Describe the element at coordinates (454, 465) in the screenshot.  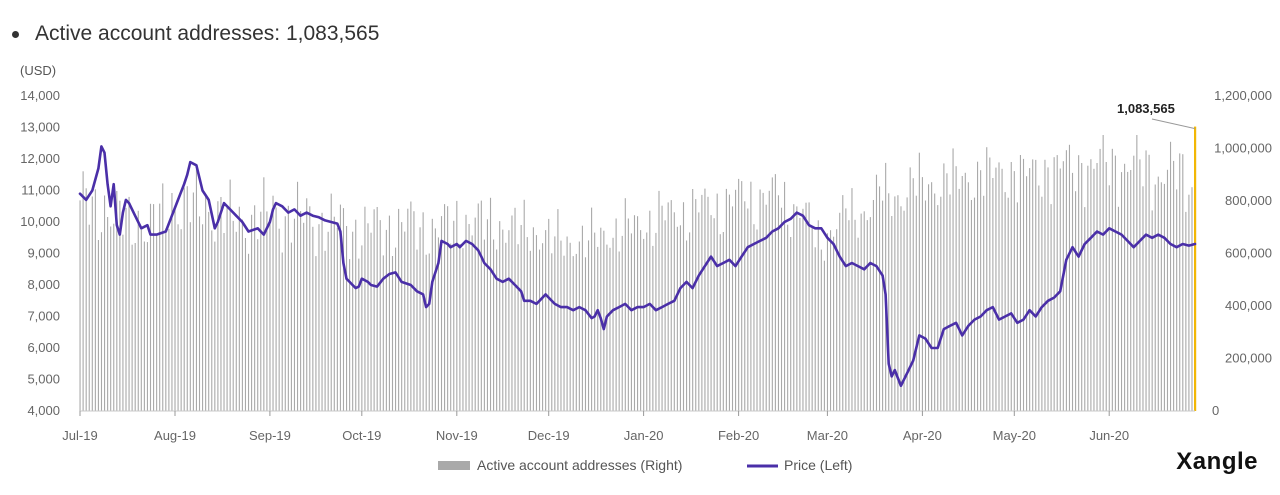
I see `legend-bar-swatch` at that location.